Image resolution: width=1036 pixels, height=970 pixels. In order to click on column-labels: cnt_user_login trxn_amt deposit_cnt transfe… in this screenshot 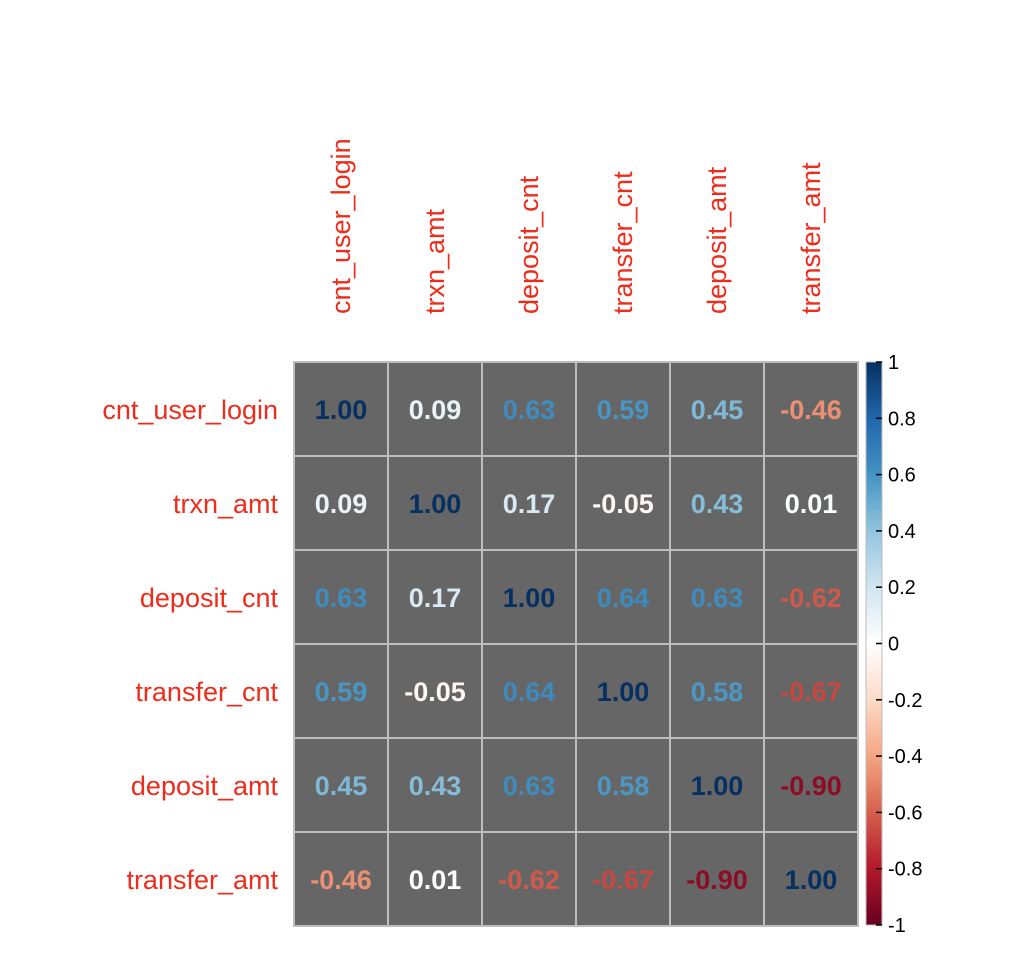, I will do `click(576, 226)`.